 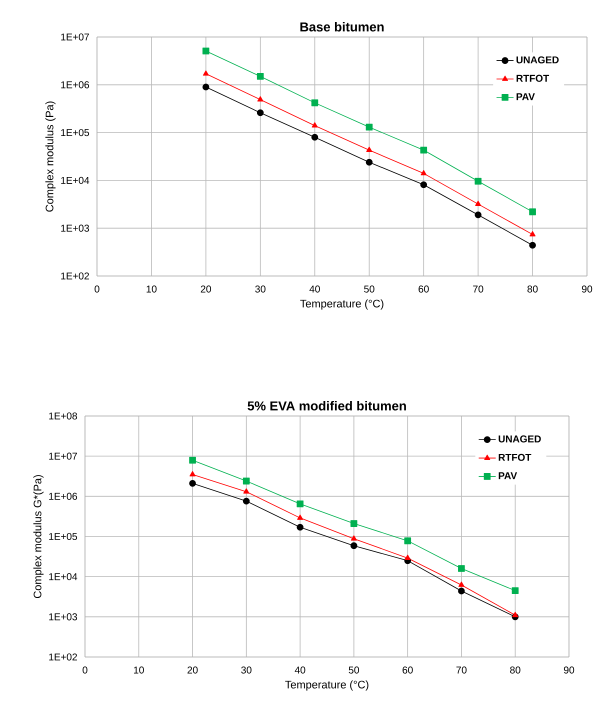 I want to click on chart-title: Base bitumen, so click(x=342, y=27).